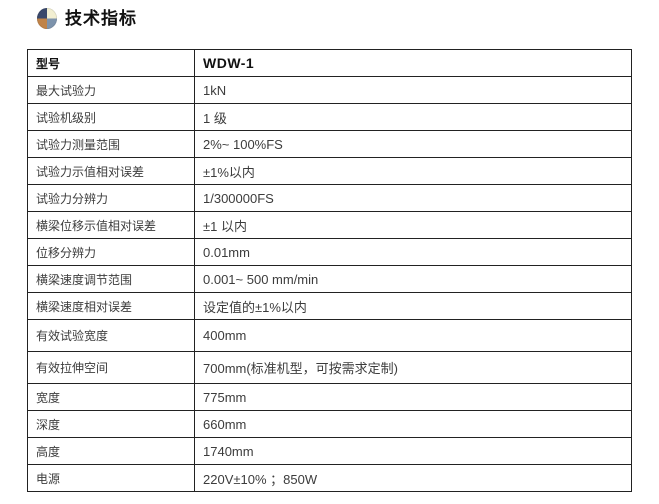 This screenshot has width=659, height=504. Describe the element at coordinates (111, 63) in the screenshot. I see `spec-label: 型号` at that location.